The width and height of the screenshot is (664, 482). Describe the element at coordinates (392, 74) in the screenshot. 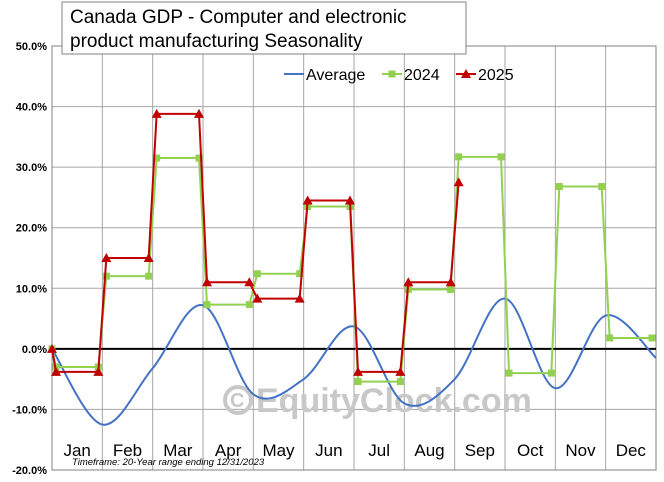

I see `legend-marker-2024` at that location.